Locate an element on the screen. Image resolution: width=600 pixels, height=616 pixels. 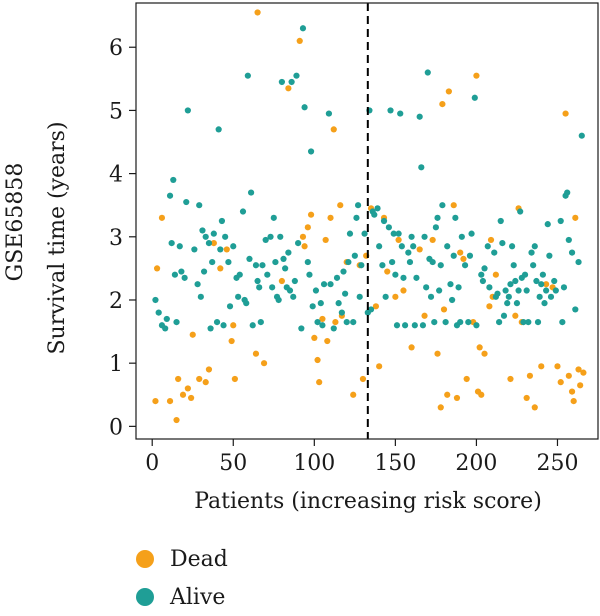
x-tick-label: 100 is located at coordinates (314, 463).